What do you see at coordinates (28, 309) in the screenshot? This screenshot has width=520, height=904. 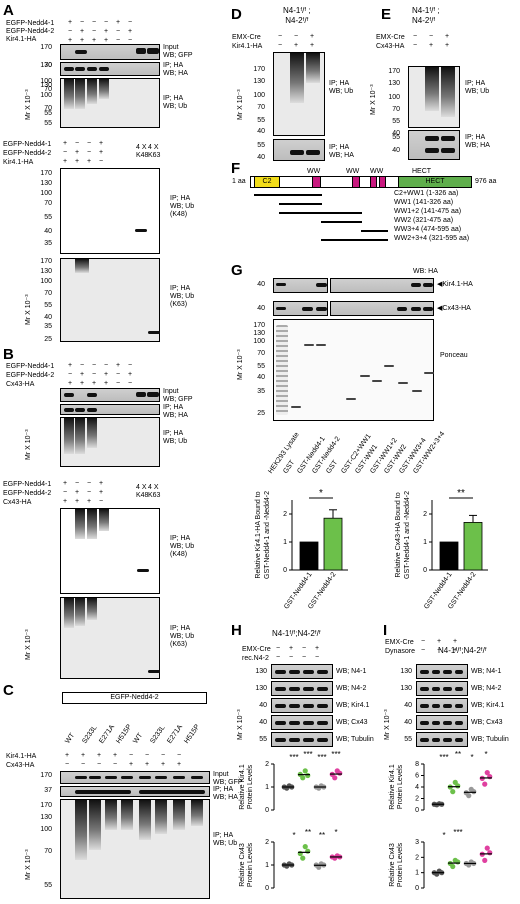 I see `a-axis-mr2: Mr X 10⁻³` at bounding box center [28, 309].